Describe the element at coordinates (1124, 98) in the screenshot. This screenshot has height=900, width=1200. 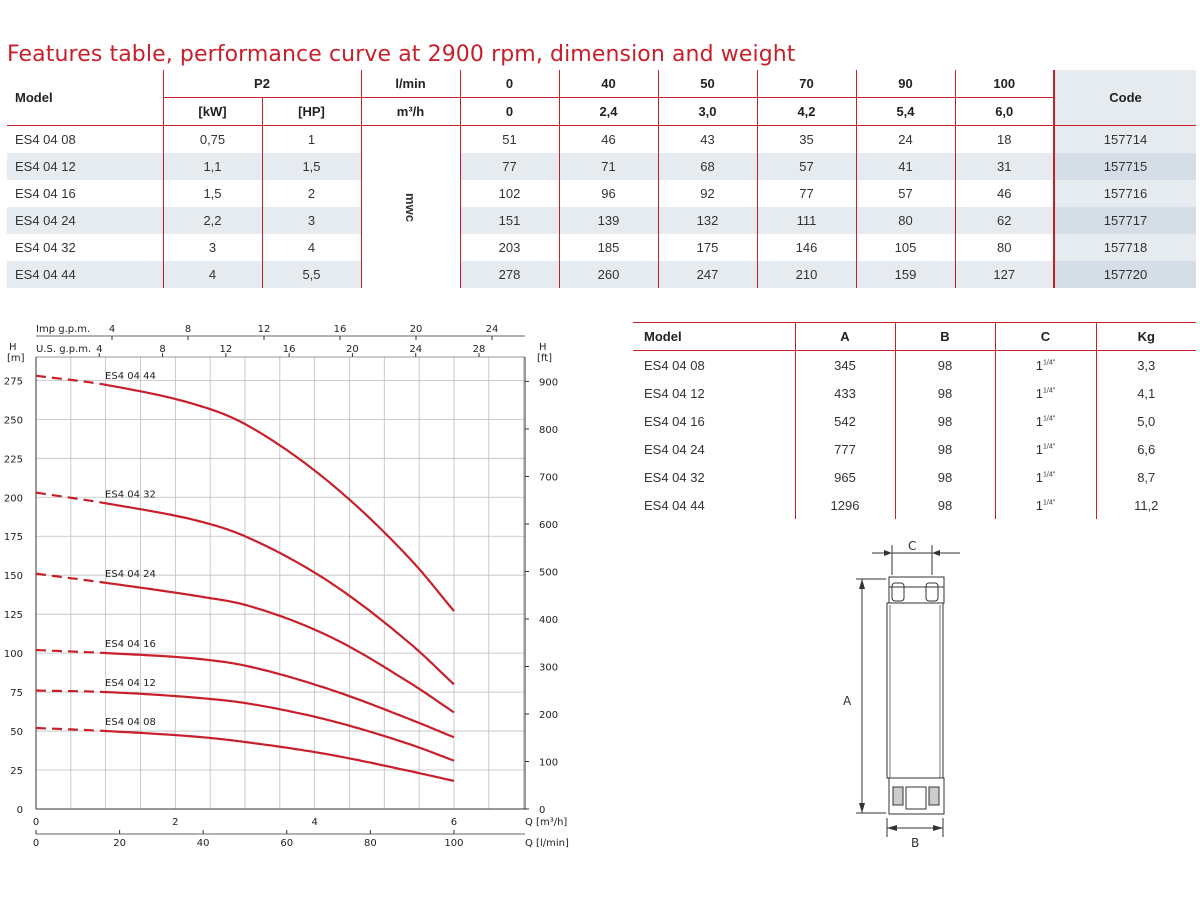
I see `header-code: Code` at that location.